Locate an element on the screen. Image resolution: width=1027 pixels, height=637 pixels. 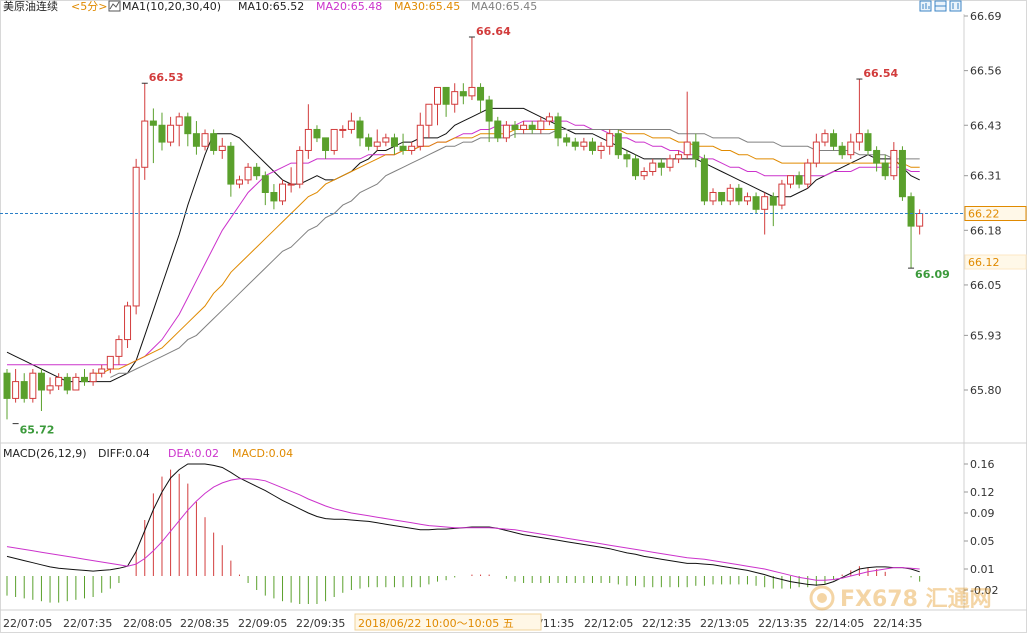
toolbar is located at coordinates (940, 6).